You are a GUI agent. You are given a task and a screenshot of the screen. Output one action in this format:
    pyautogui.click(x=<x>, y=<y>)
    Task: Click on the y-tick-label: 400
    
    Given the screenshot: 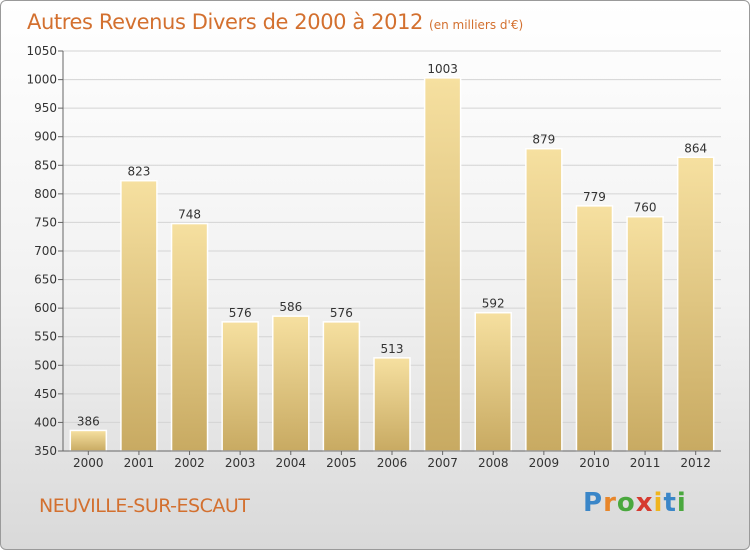 What is the action you would take?
    pyautogui.click(x=45, y=422)
    